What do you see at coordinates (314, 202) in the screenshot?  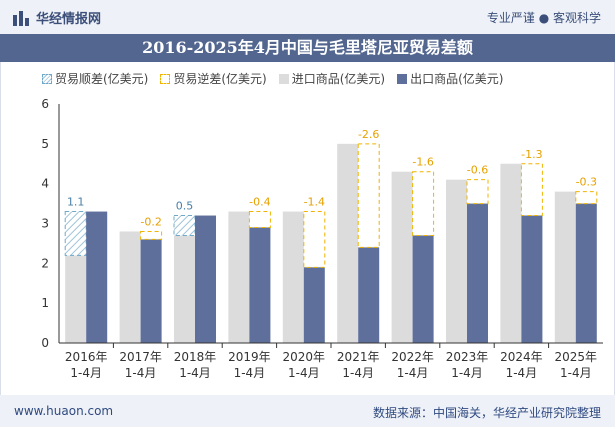 I see `balance-label-4: -1.4` at bounding box center [314, 202].